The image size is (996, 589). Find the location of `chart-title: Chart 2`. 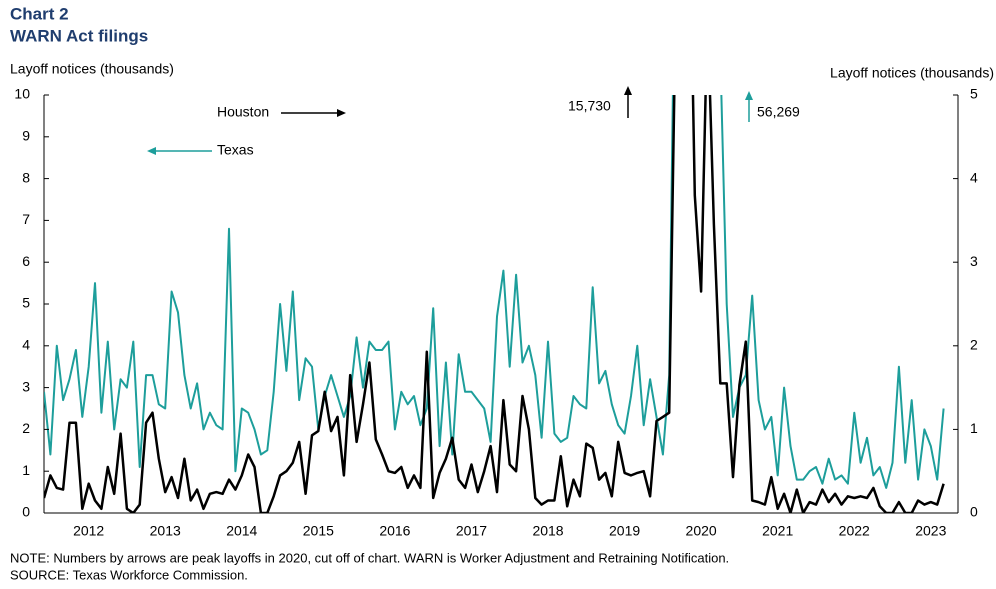

chart-title: Chart 2 is located at coordinates (39, 13).